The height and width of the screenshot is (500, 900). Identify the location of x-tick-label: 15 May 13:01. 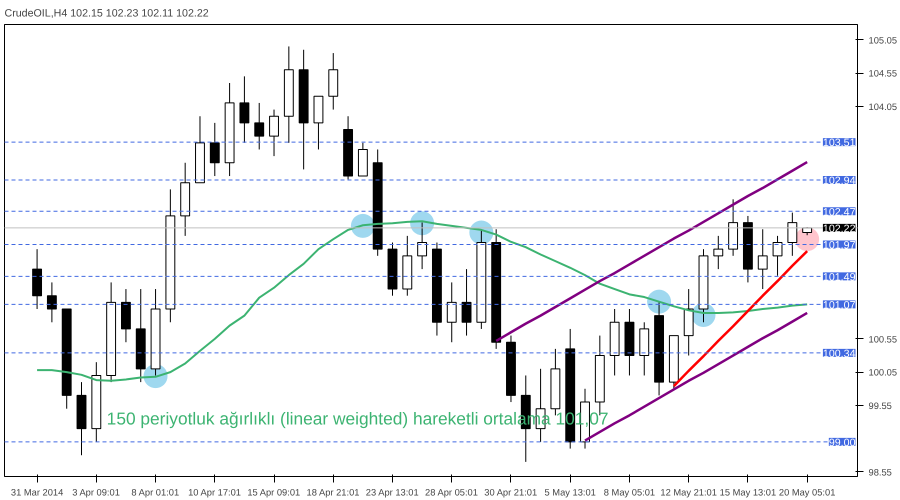
(748, 493).